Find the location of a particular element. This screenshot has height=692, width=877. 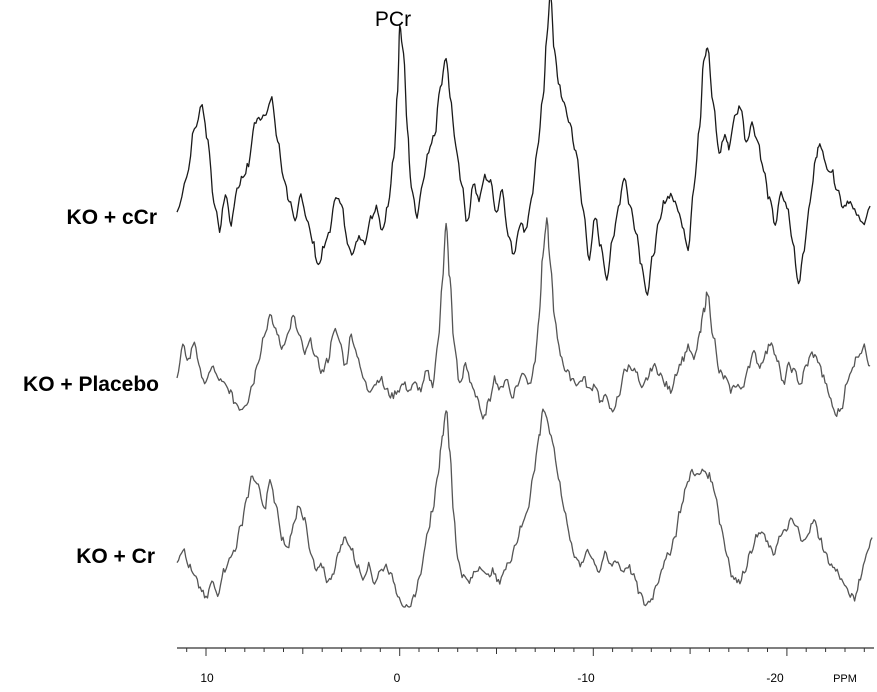

x-tick-label-0: 0 is located at coordinates (397, 678).